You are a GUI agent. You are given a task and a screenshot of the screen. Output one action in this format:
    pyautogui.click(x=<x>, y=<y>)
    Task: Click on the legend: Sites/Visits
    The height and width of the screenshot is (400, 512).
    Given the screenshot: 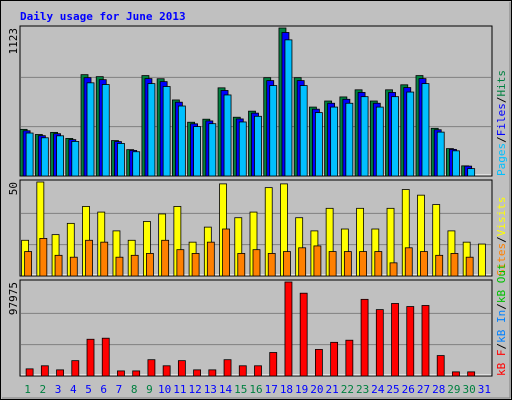 What is the action you would take?
    pyautogui.click(x=501, y=237)
    